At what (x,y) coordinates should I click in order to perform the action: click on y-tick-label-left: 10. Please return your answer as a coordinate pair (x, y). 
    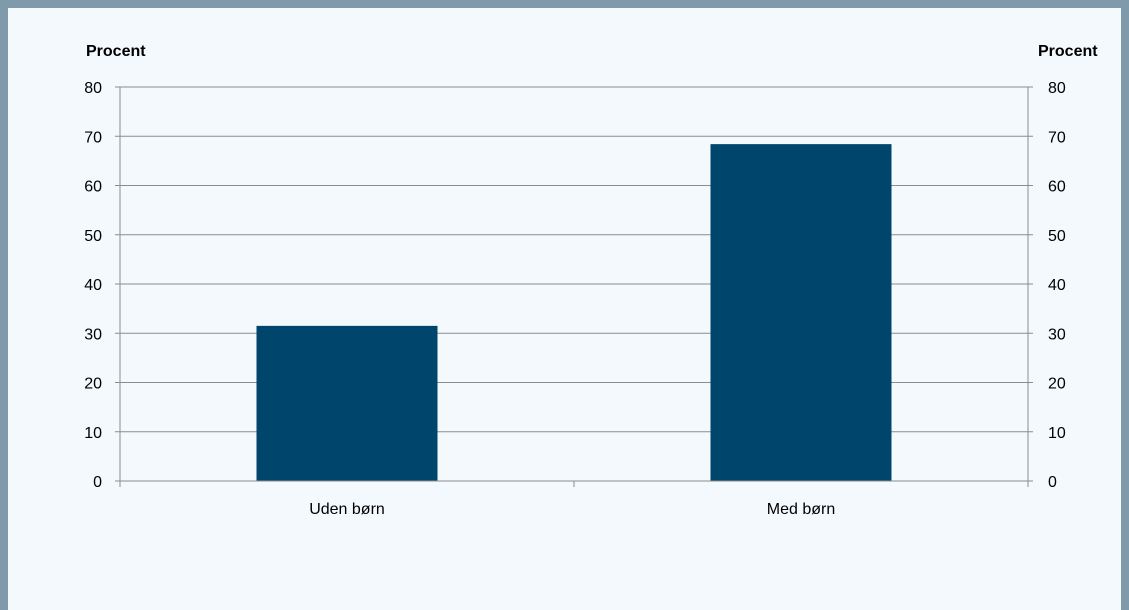
    Looking at the image, I should click on (93, 433).